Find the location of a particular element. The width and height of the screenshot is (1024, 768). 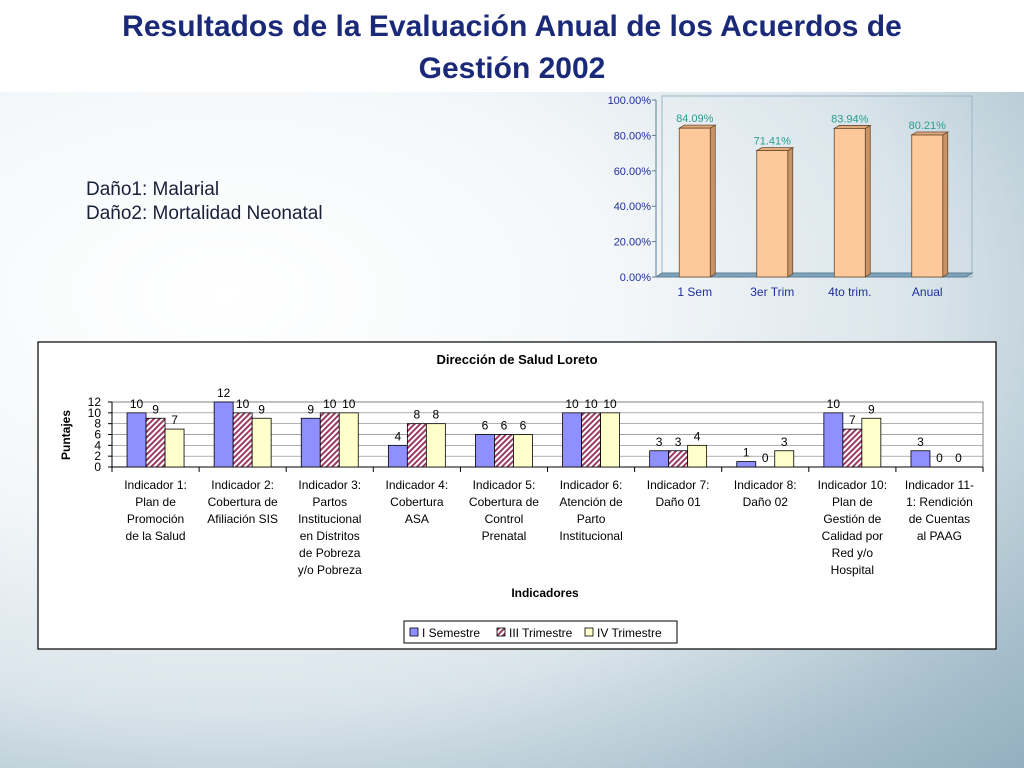

chart2-category-label: Gestión de is located at coordinates (852, 519).